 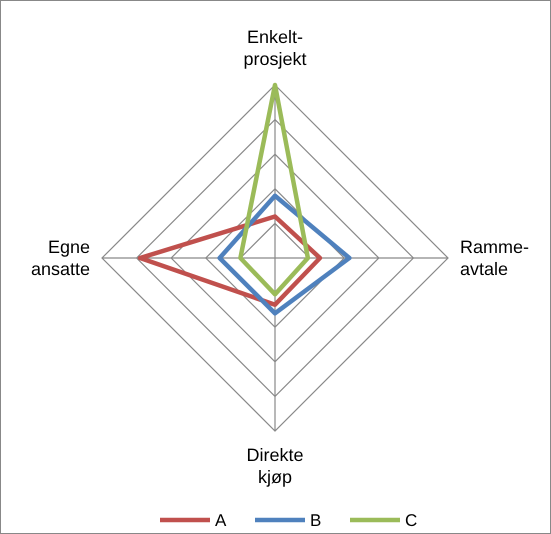 What do you see at coordinates (495, 258) in the screenshot?
I see `spoke-label: Ramme- avtale` at bounding box center [495, 258].